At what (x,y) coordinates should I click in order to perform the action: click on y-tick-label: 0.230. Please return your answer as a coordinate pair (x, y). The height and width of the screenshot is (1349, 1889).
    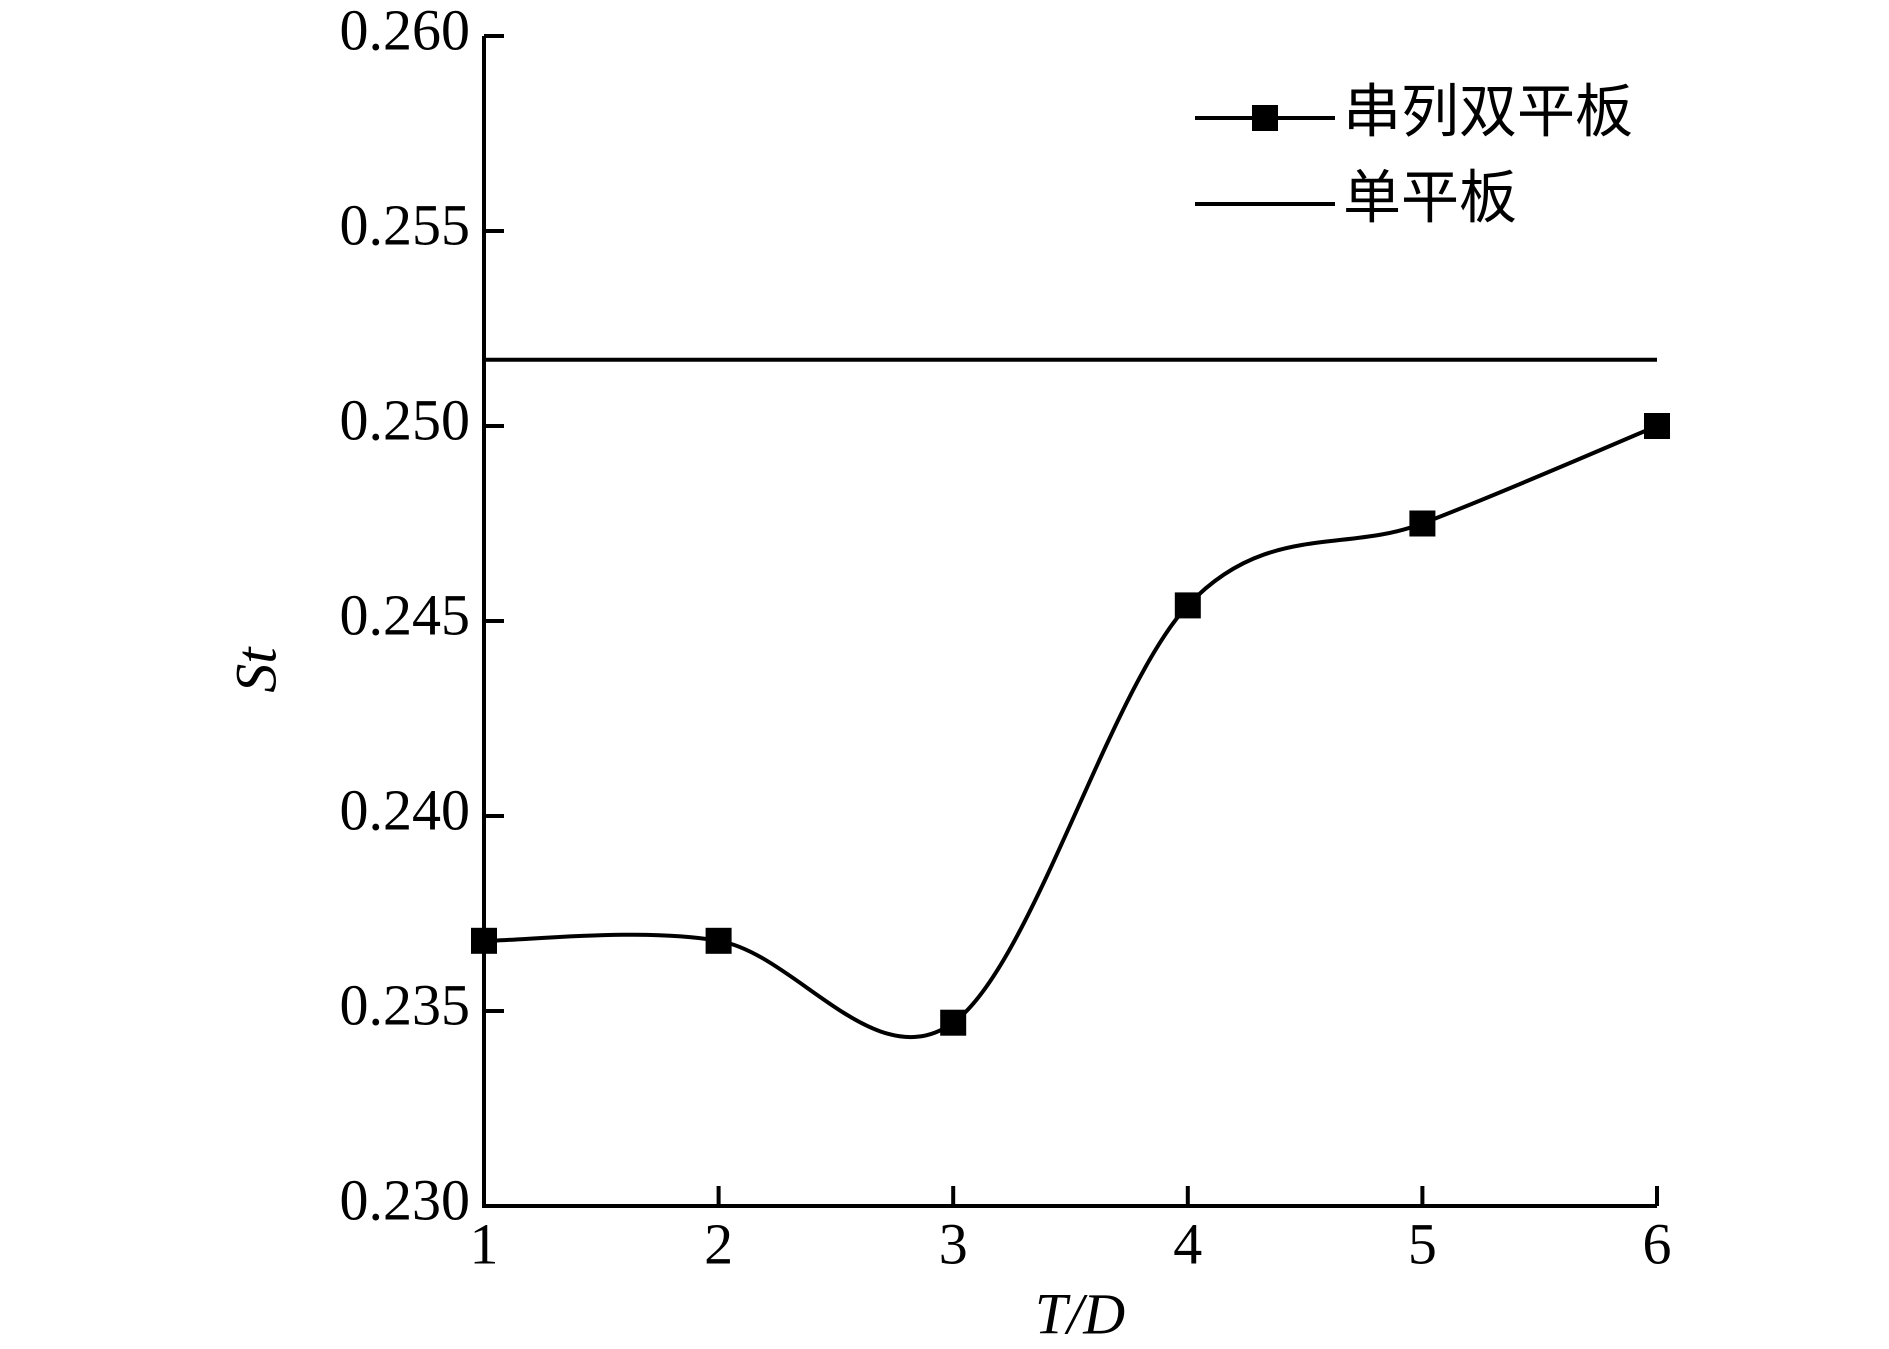
    Looking at the image, I should click on (405, 1199).